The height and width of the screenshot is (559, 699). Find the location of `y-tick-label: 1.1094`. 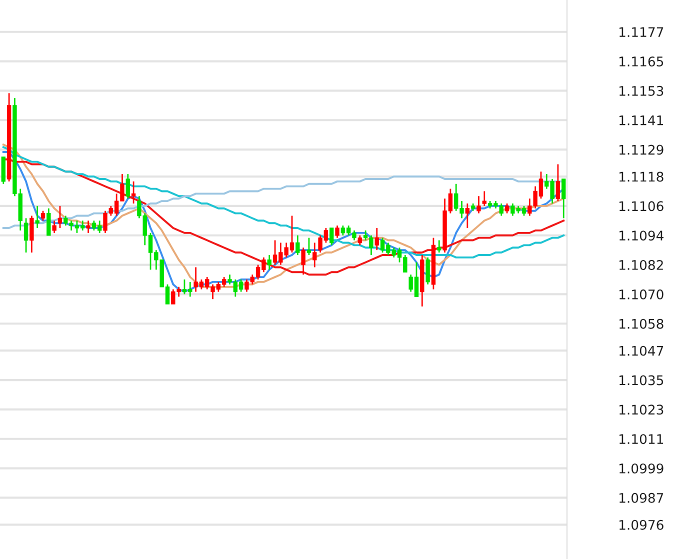

y-tick-label: 1.1094 is located at coordinates (642, 235).